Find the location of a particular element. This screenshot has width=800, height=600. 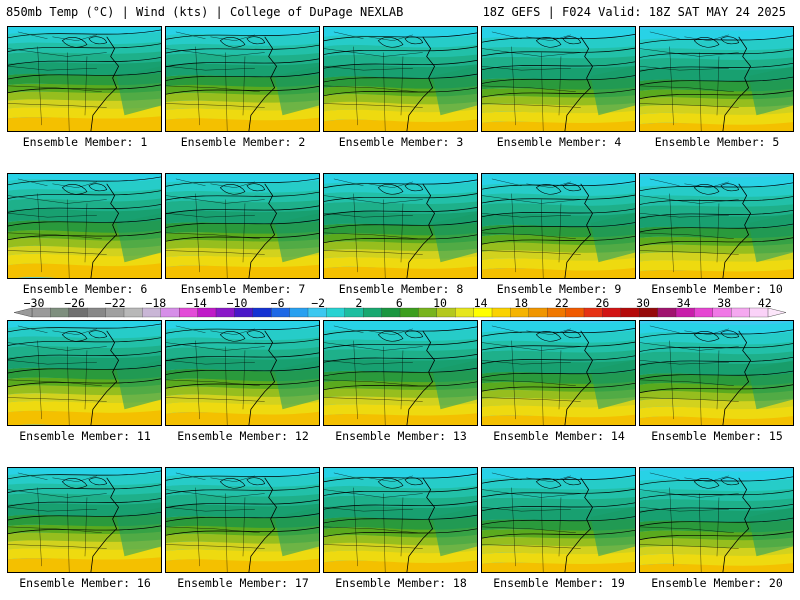

ensemble-member-label: Ensemble Member: 14 is located at coordinates (559, 436).